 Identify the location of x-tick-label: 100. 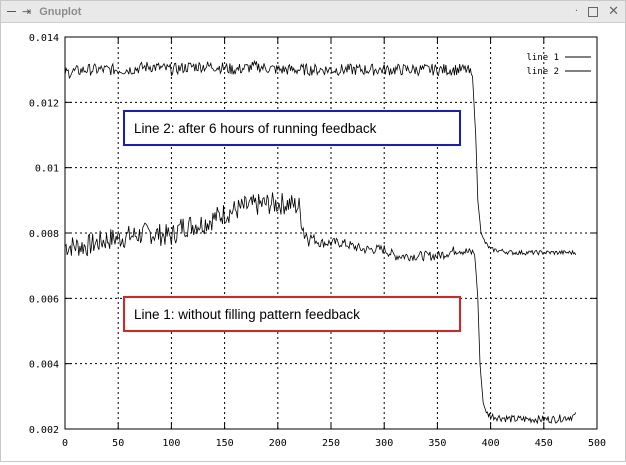
(171, 443).